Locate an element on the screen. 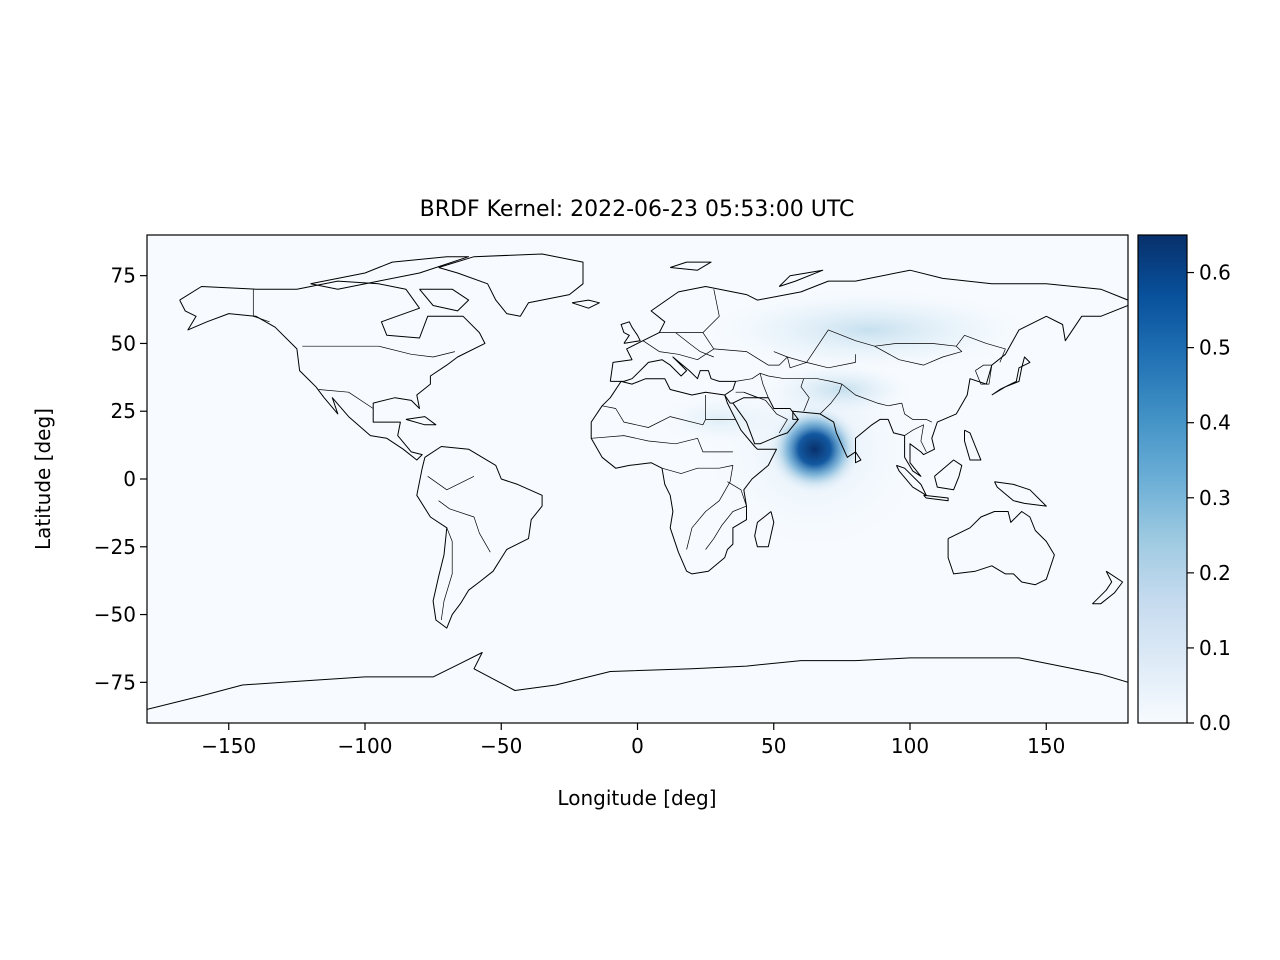 The width and height of the screenshot is (1280, 960). kernel-peak is located at coordinates (814, 449).